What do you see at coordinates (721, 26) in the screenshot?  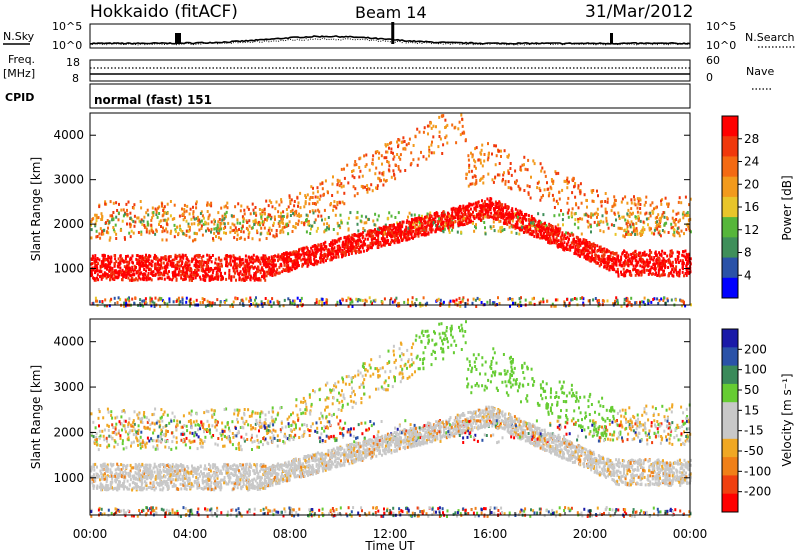 I see `noise-tick-right-top: 10^5` at bounding box center [721, 26].